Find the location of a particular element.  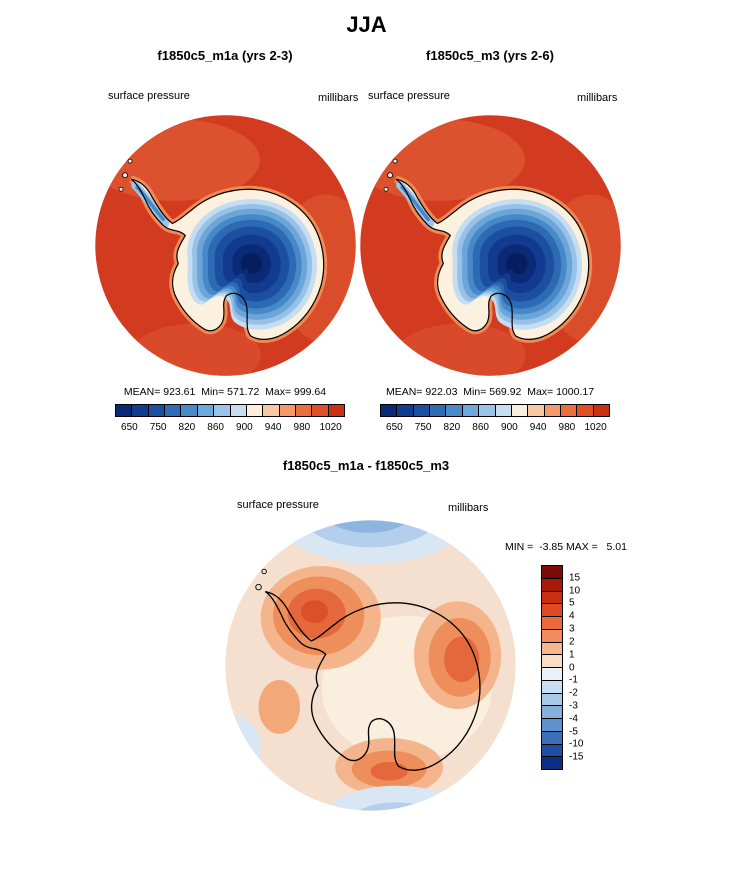

colorbar-tick: 3 is located at coordinates (572, 629).